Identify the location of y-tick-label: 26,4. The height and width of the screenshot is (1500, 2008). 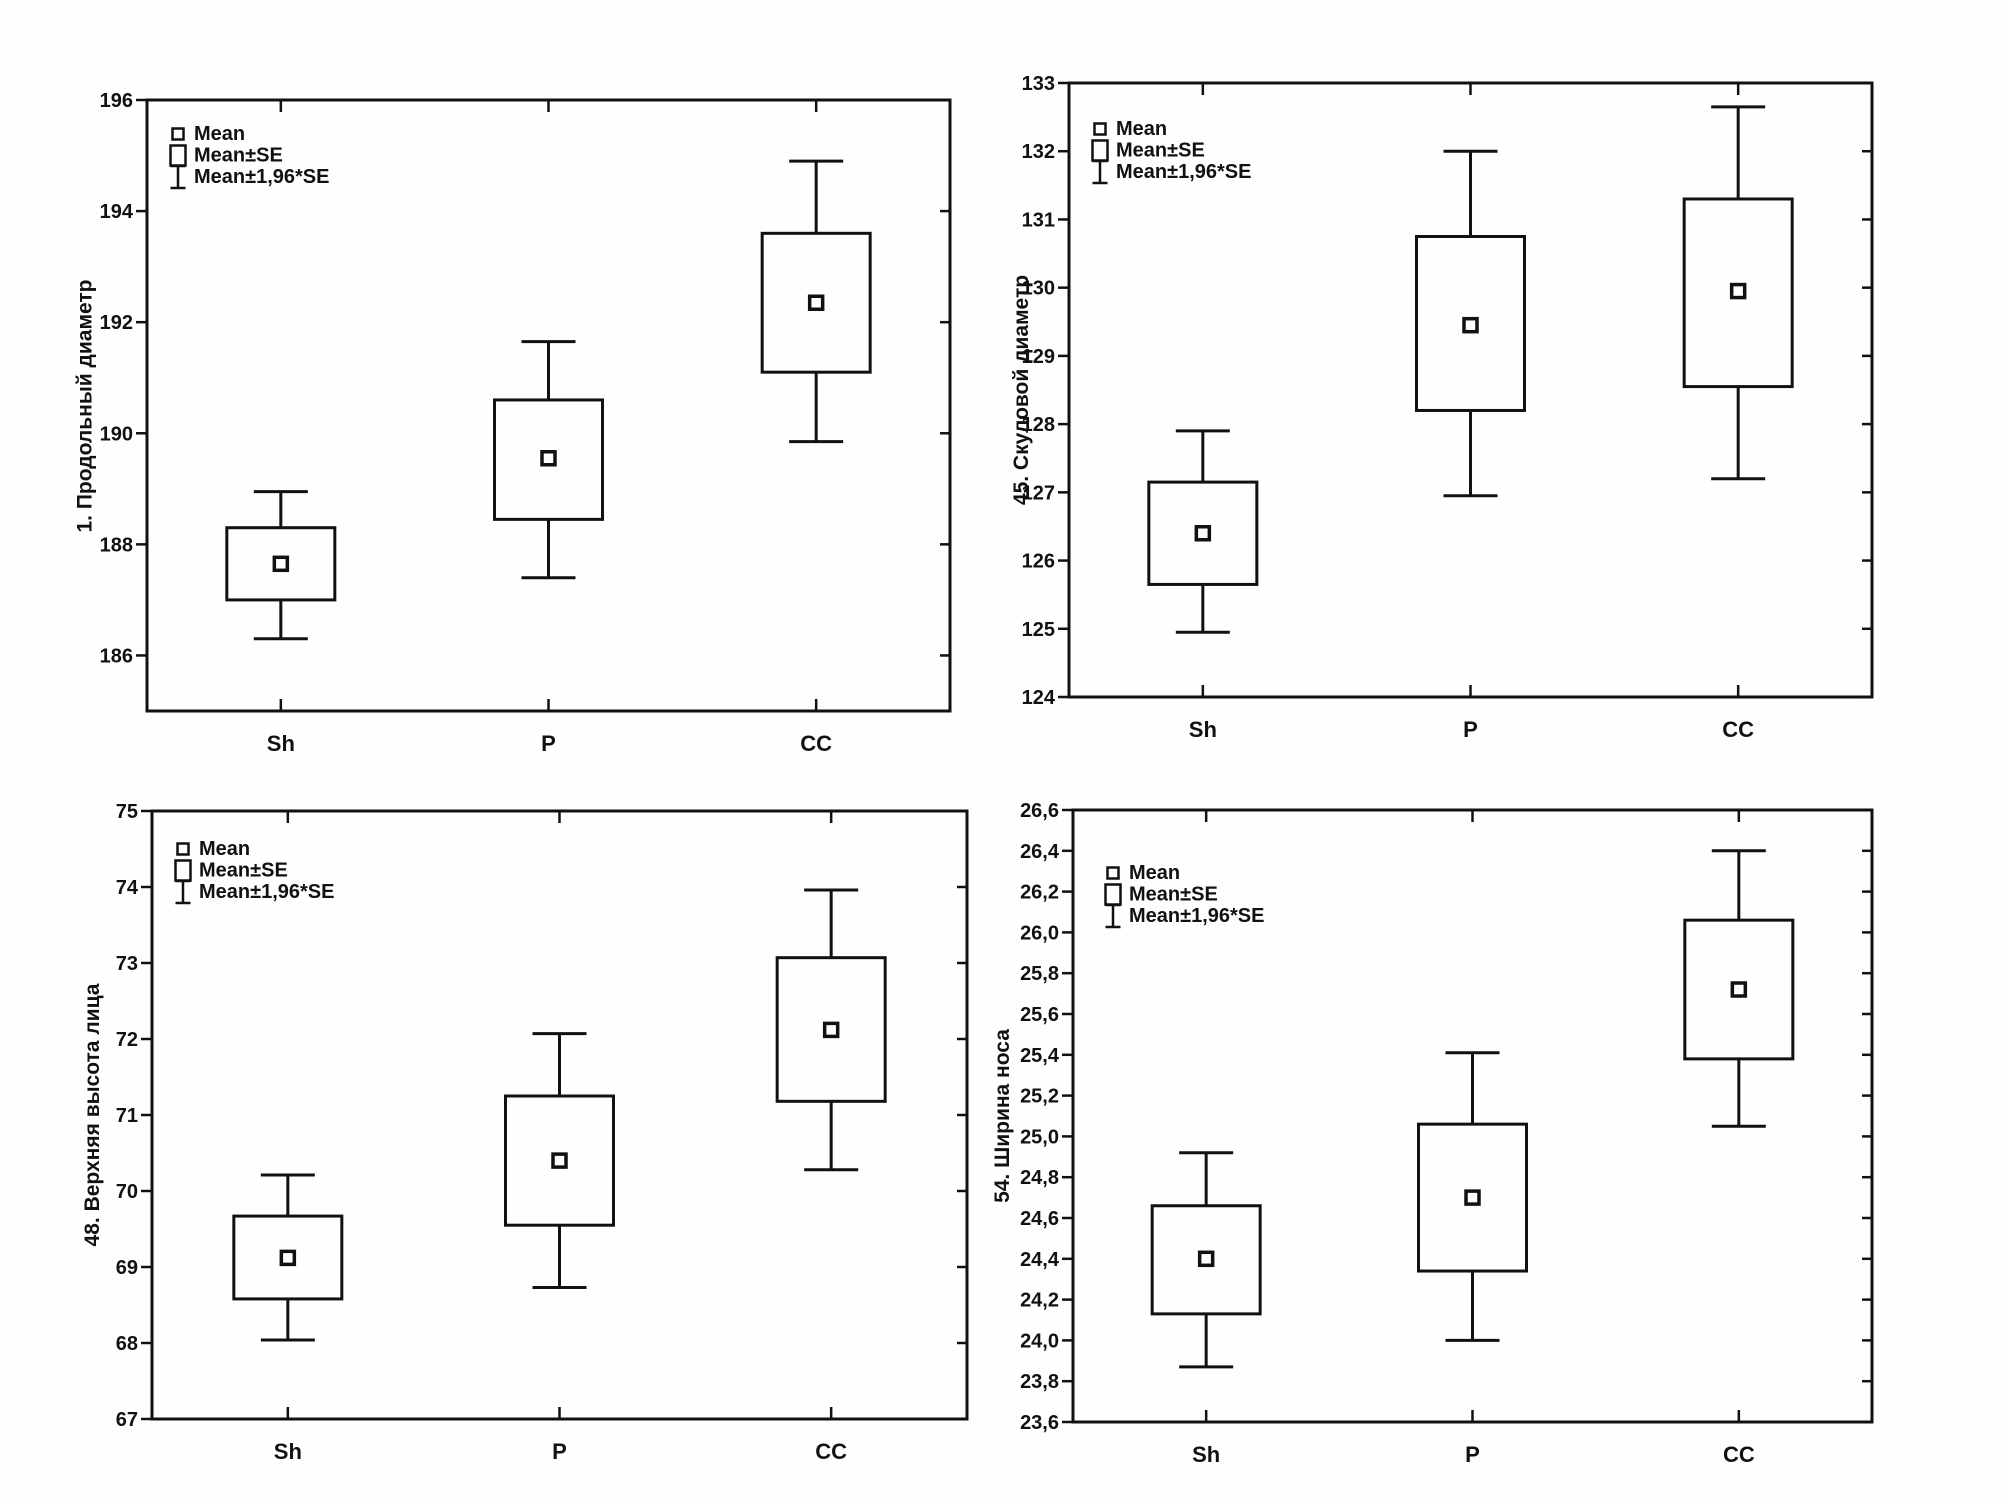
(1040, 852).